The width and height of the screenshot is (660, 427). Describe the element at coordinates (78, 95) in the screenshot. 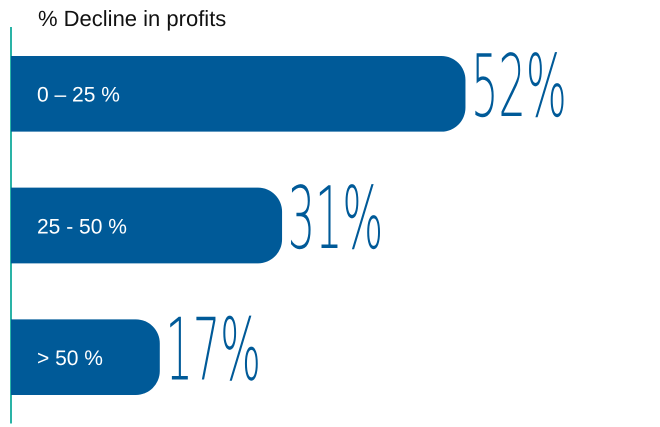

I see `y-tick-label: 0 – 25 %` at that location.